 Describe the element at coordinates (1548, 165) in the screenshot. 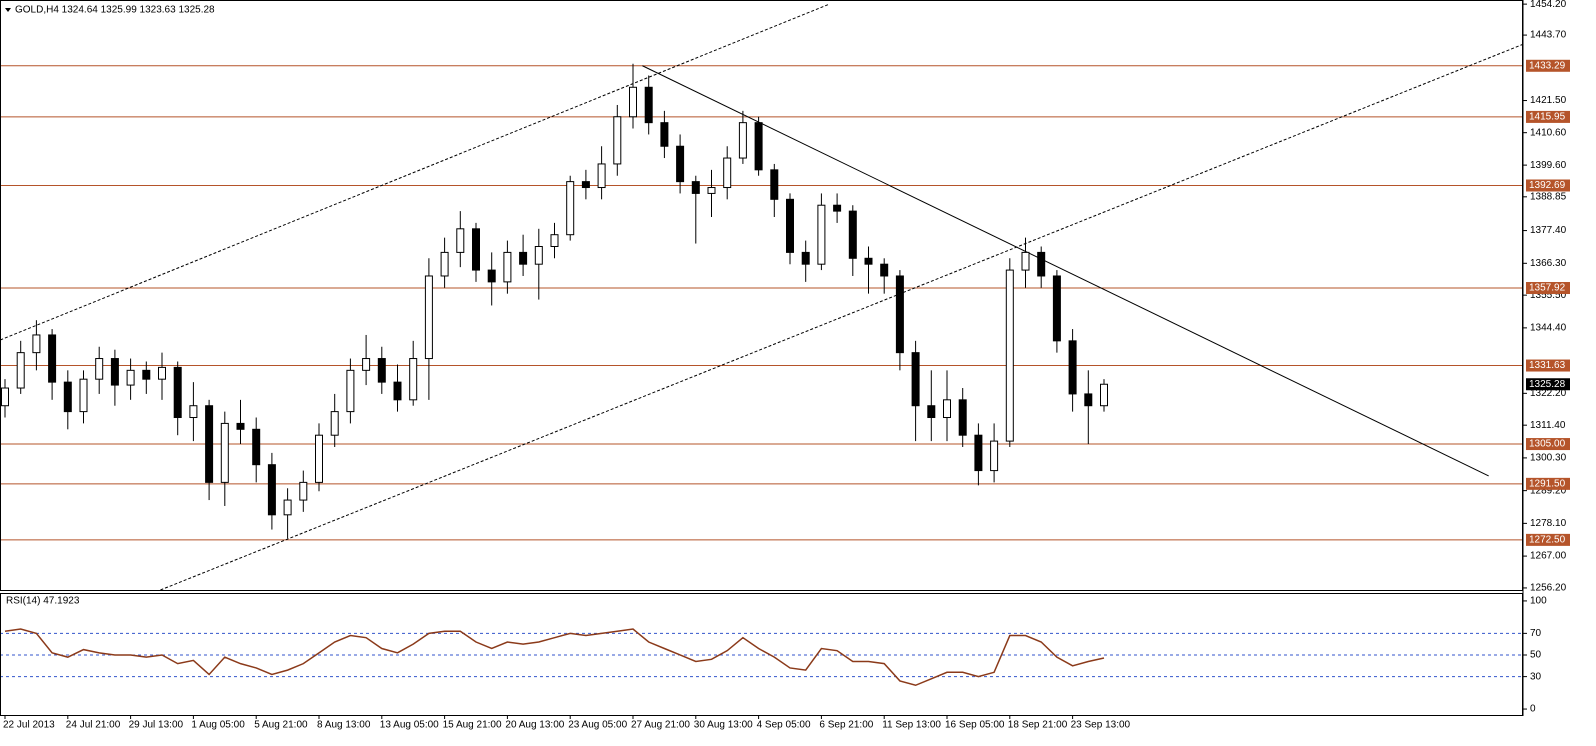

I see `y-tick-label: 1399.60` at that location.